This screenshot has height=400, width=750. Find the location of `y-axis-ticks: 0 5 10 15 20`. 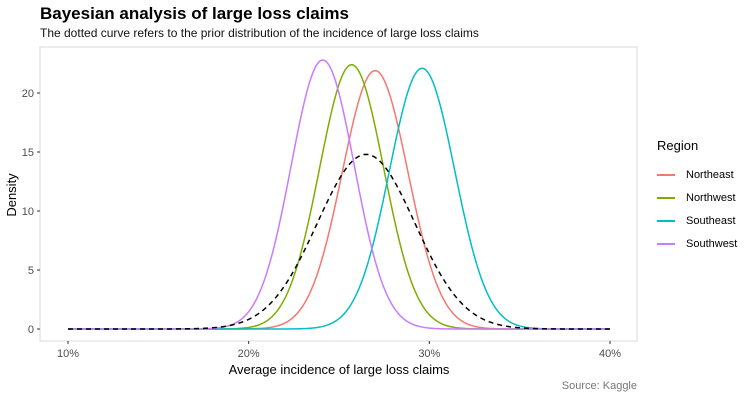

y-axis-ticks: 0 5 10 15 20 is located at coordinates (31, 212).